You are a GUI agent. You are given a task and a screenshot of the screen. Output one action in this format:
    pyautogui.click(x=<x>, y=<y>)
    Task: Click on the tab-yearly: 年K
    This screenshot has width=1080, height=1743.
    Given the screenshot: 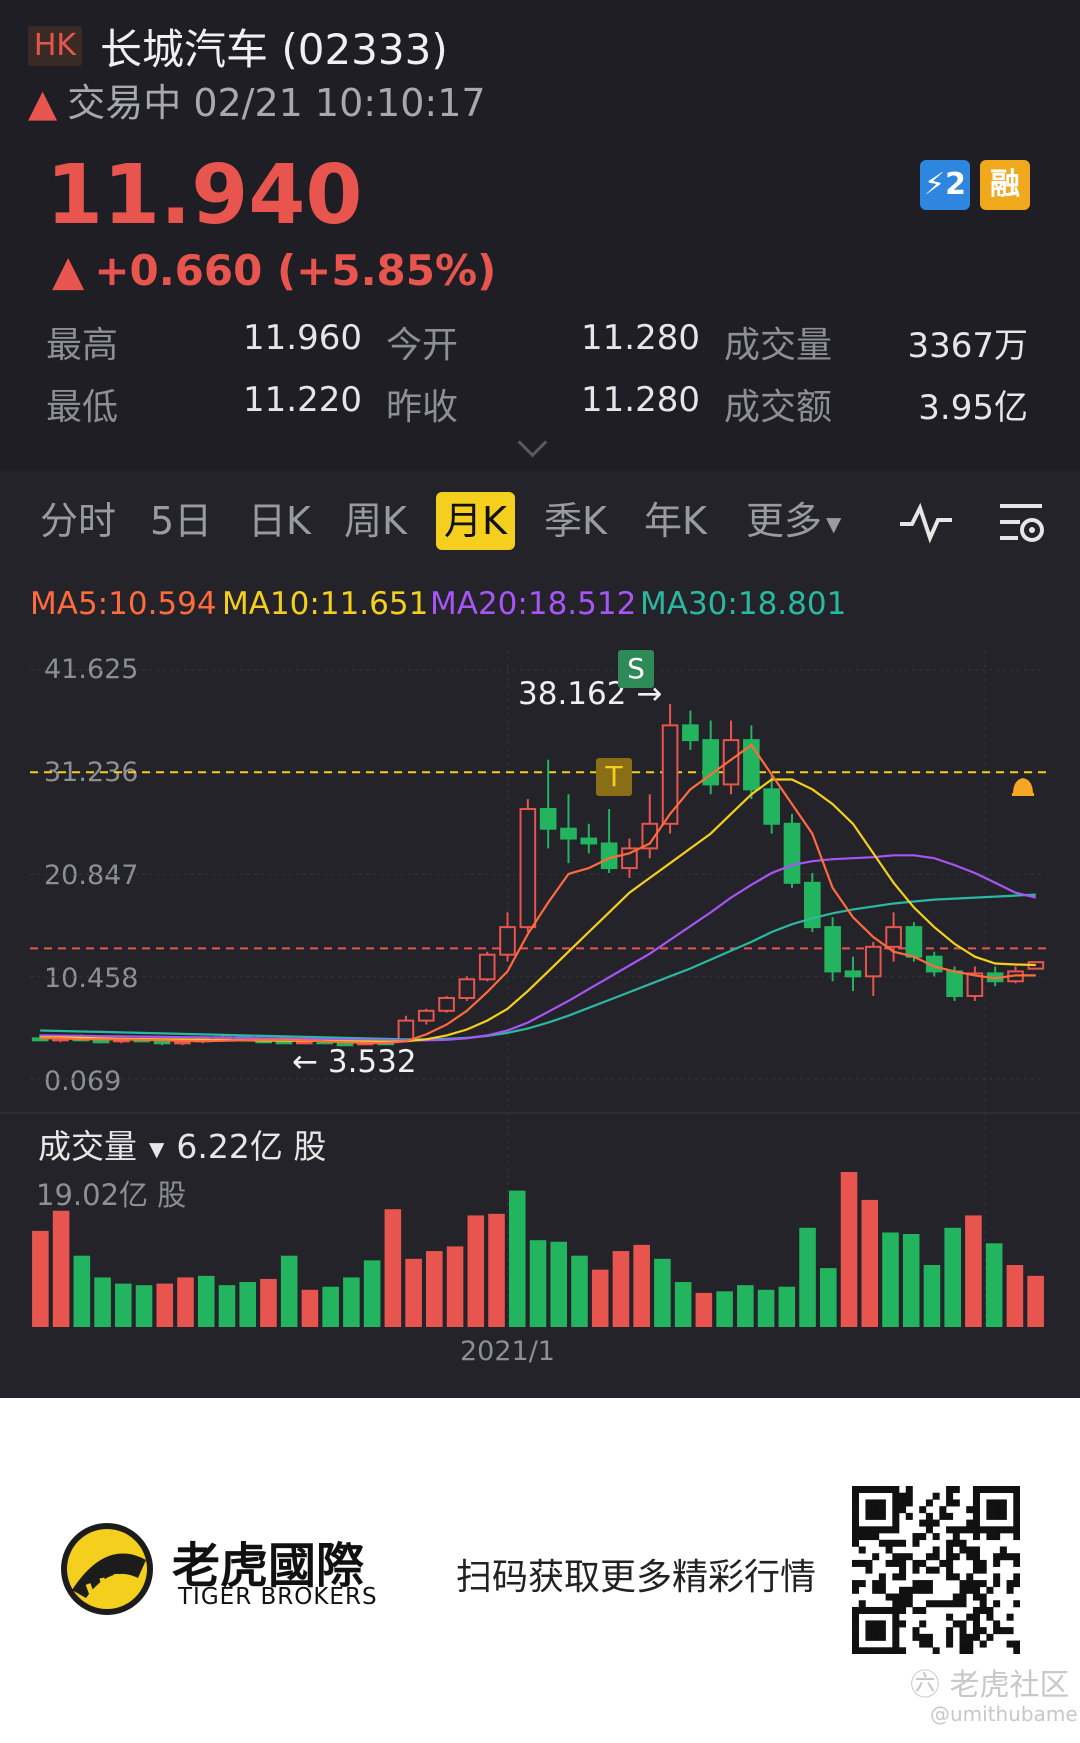 What is the action you would take?
    pyautogui.click(x=675, y=521)
    